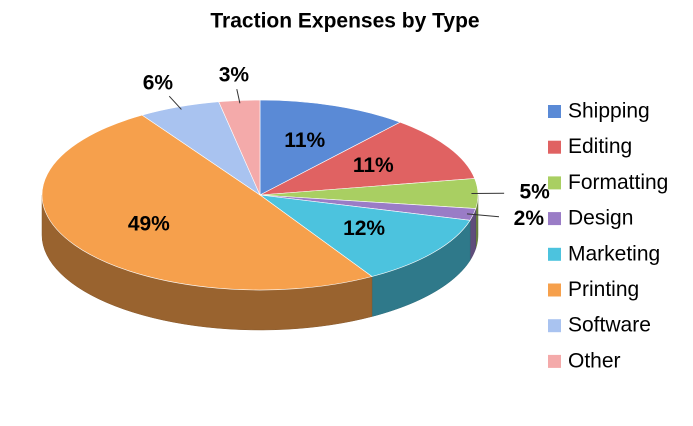 The width and height of the screenshot is (693, 426). I want to click on legend-label: Software, so click(609, 325).